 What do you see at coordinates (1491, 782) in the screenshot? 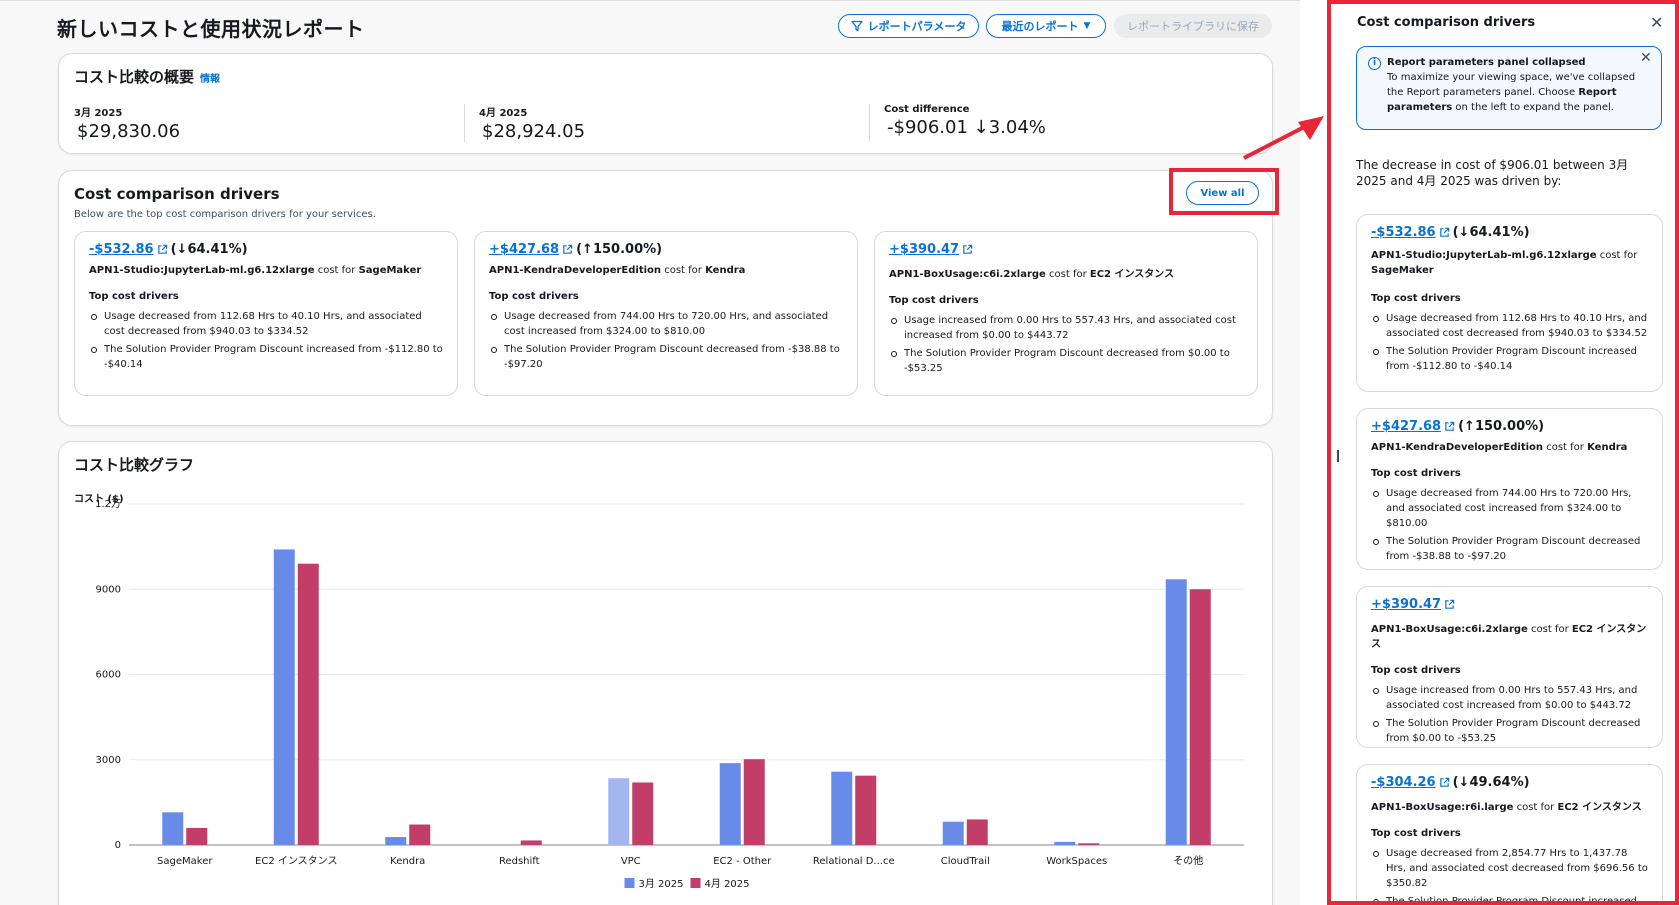
I see `driver-pct: (↓49.64%)` at bounding box center [1491, 782].